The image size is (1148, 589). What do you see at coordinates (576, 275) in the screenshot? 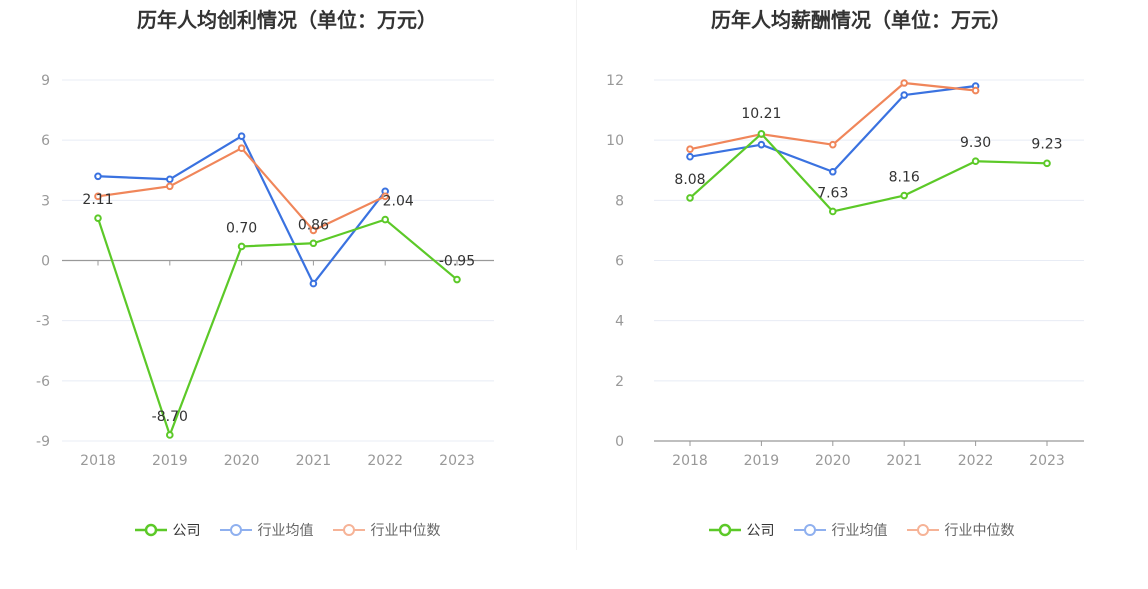
I see `panel-divider` at bounding box center [576, 275].